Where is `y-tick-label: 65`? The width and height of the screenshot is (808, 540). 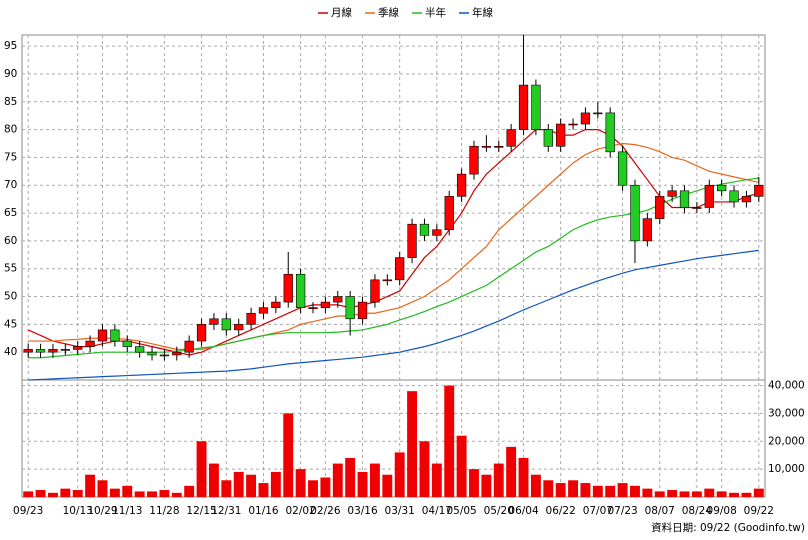
y-tick-label: 65 is located at coordinates (10, 213).